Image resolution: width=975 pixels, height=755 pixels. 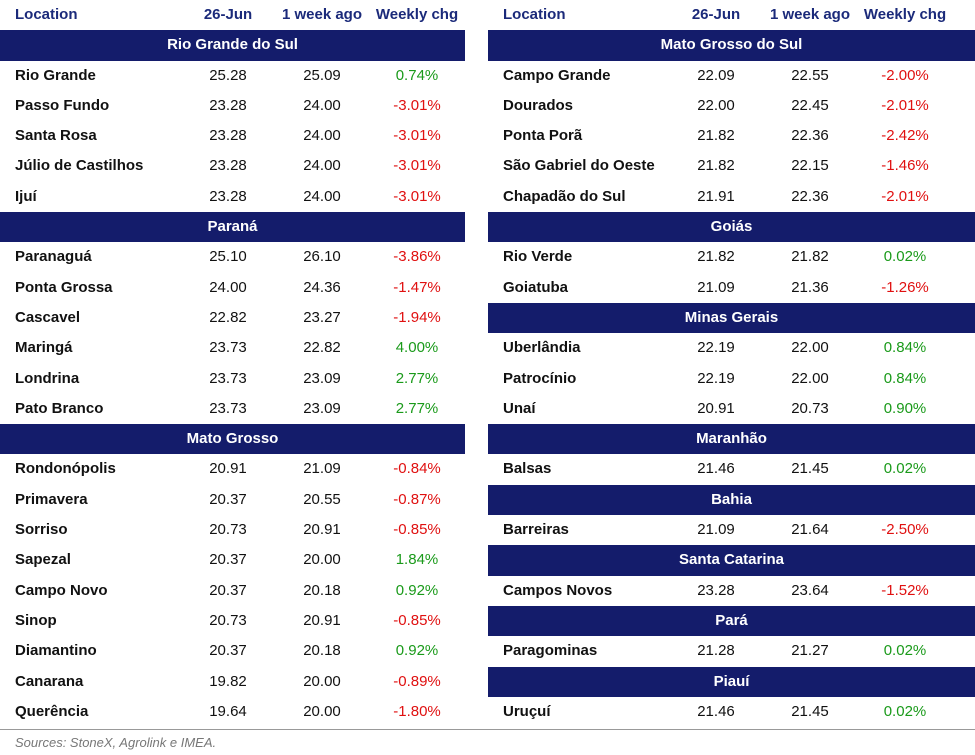 I want to click on location: Sorriso, so click(x=41, y=530).